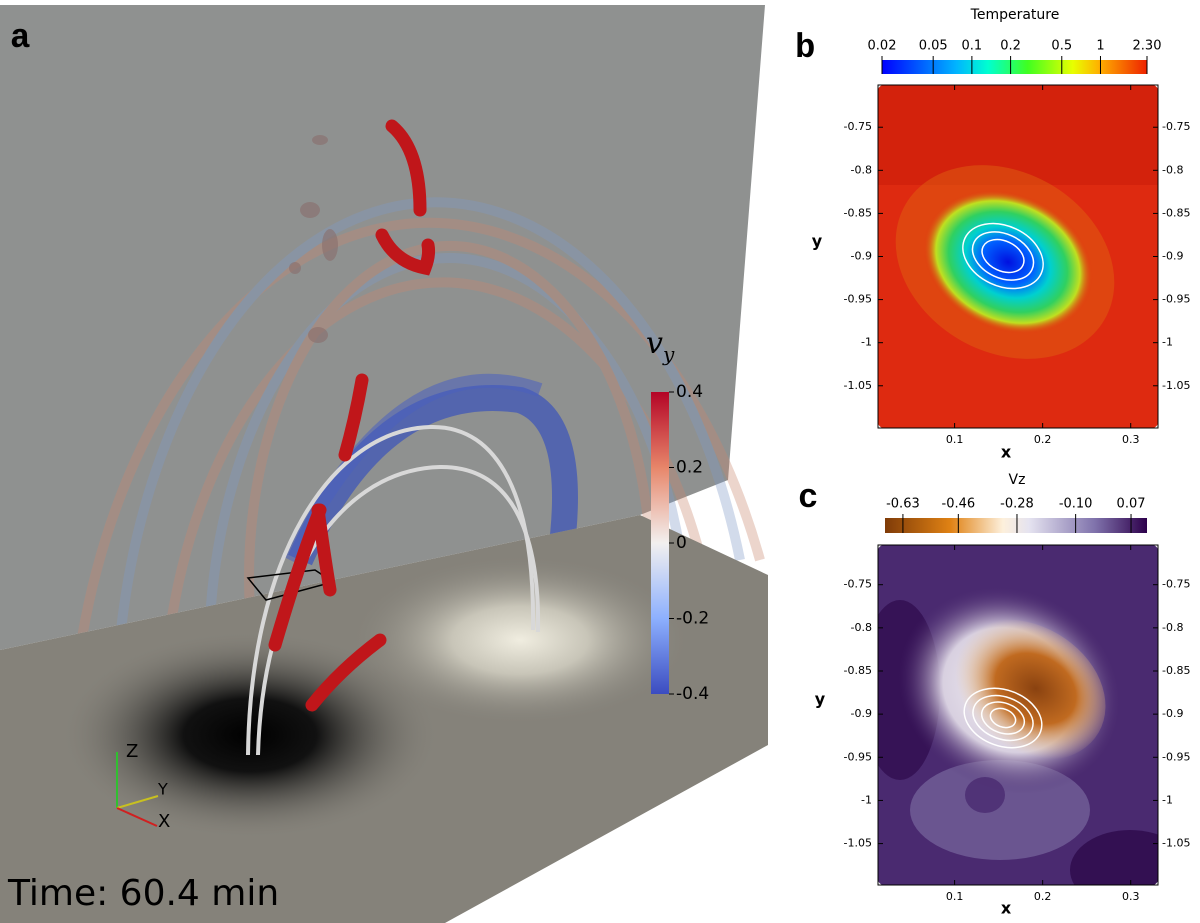 This screenshot has width=1200, height=923. I want to click on colorbar-tick-label: 0, so click(681, 543).